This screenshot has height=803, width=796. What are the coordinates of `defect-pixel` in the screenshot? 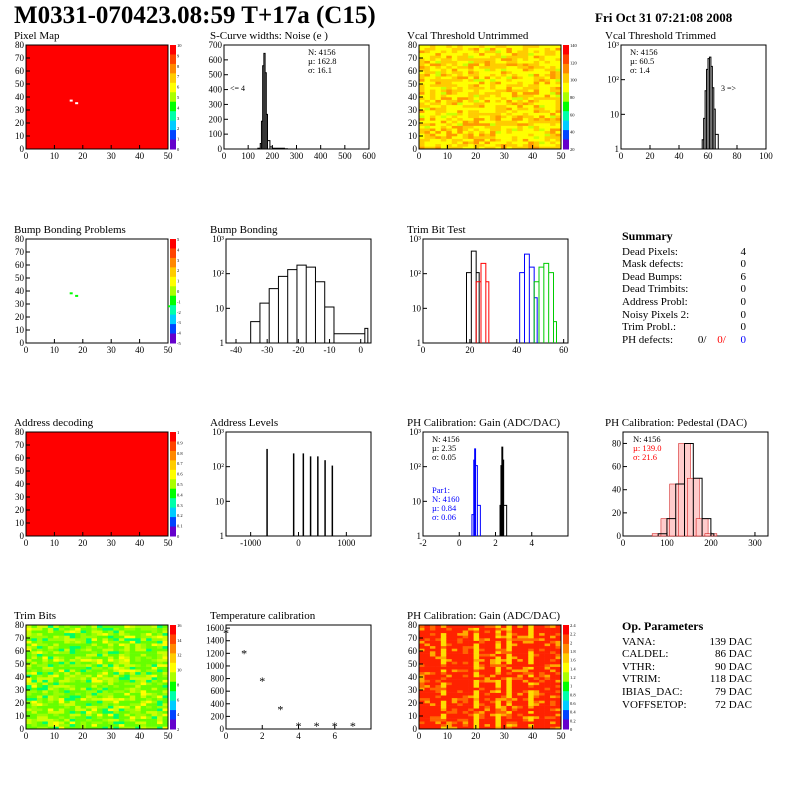 It's located at (71, 293).